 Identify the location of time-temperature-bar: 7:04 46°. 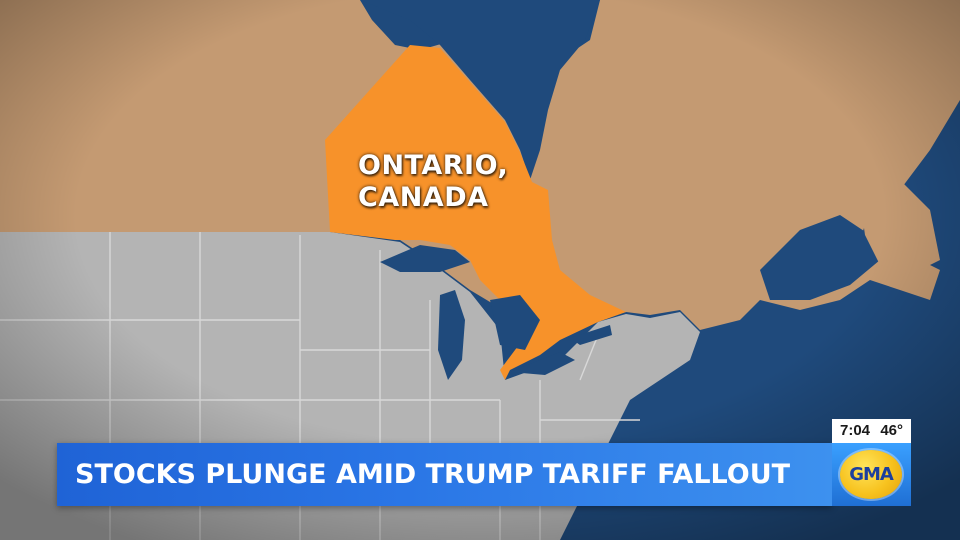
(871, 431).